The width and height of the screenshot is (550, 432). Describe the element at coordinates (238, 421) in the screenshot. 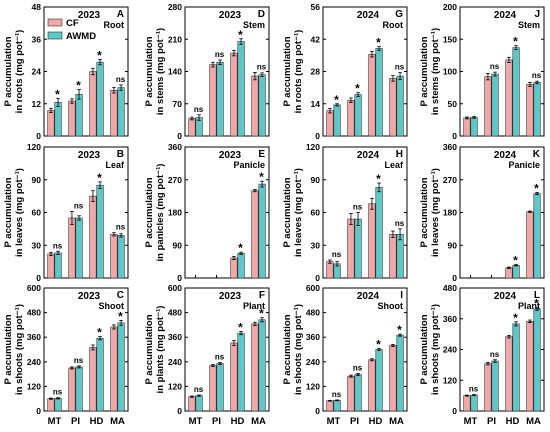

I see `x-tick-label: HD` at that location.